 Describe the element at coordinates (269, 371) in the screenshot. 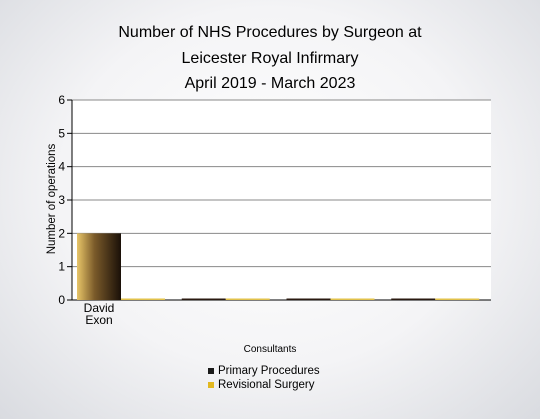

I see `legend-label-primary: Primary Procedures` at that location.